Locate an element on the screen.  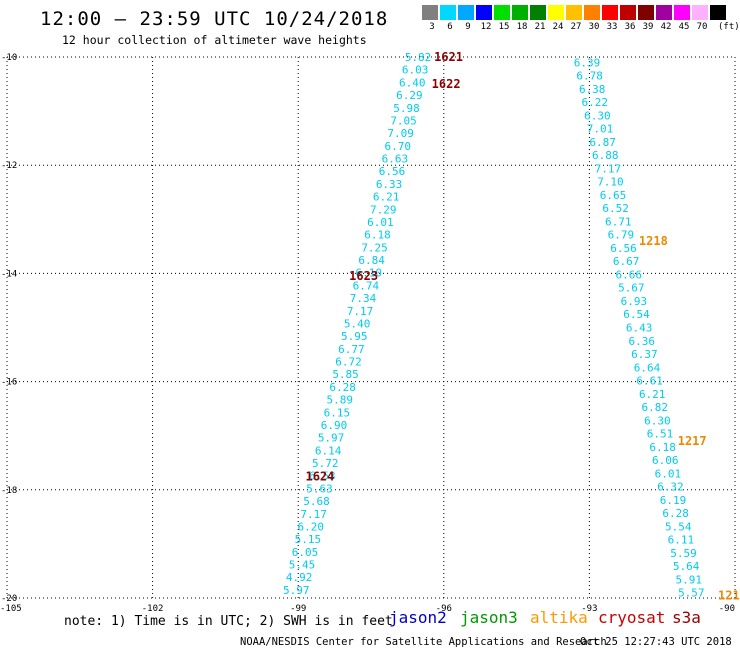
pass-time-label: 1217 is located at coordinates (692, 441).